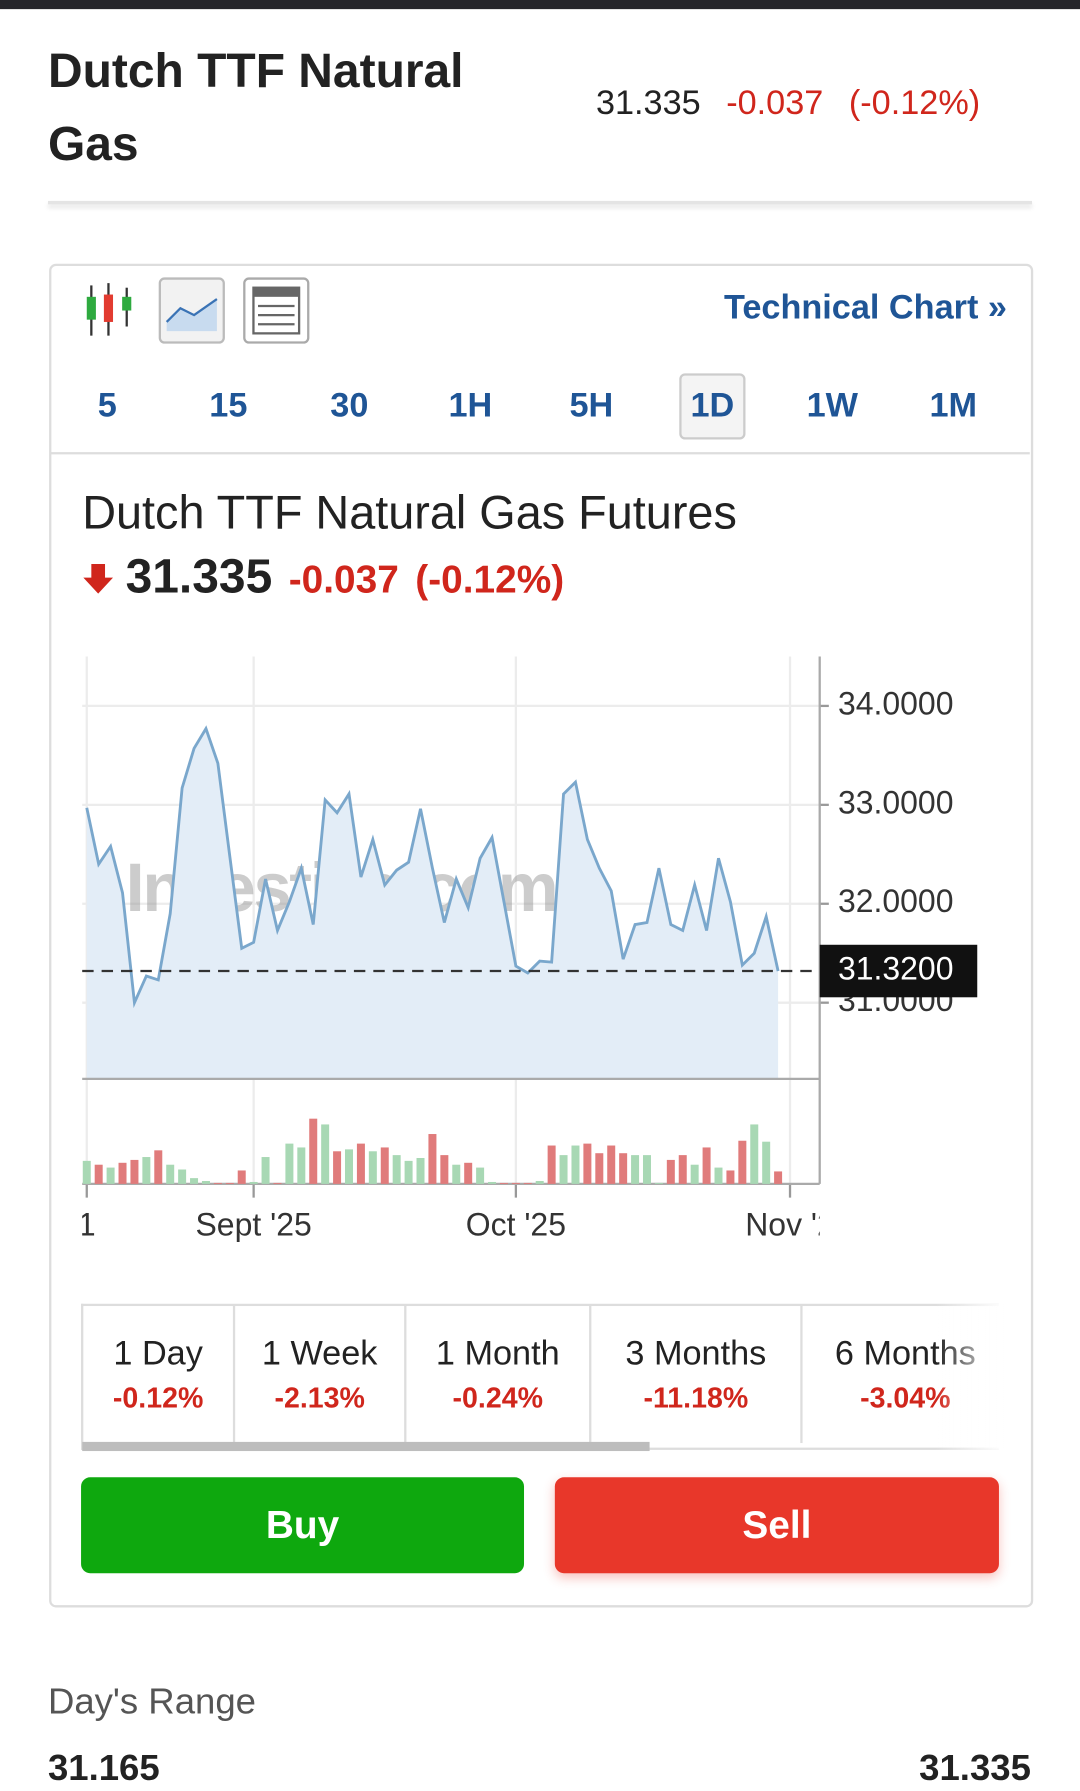 The height and width of the screenshot is (1791, 1080). What do you see at coordinates (696, 1398) in the screenshot?
I see `tab-change: -11.18%` at bounding box center [696, 1398].